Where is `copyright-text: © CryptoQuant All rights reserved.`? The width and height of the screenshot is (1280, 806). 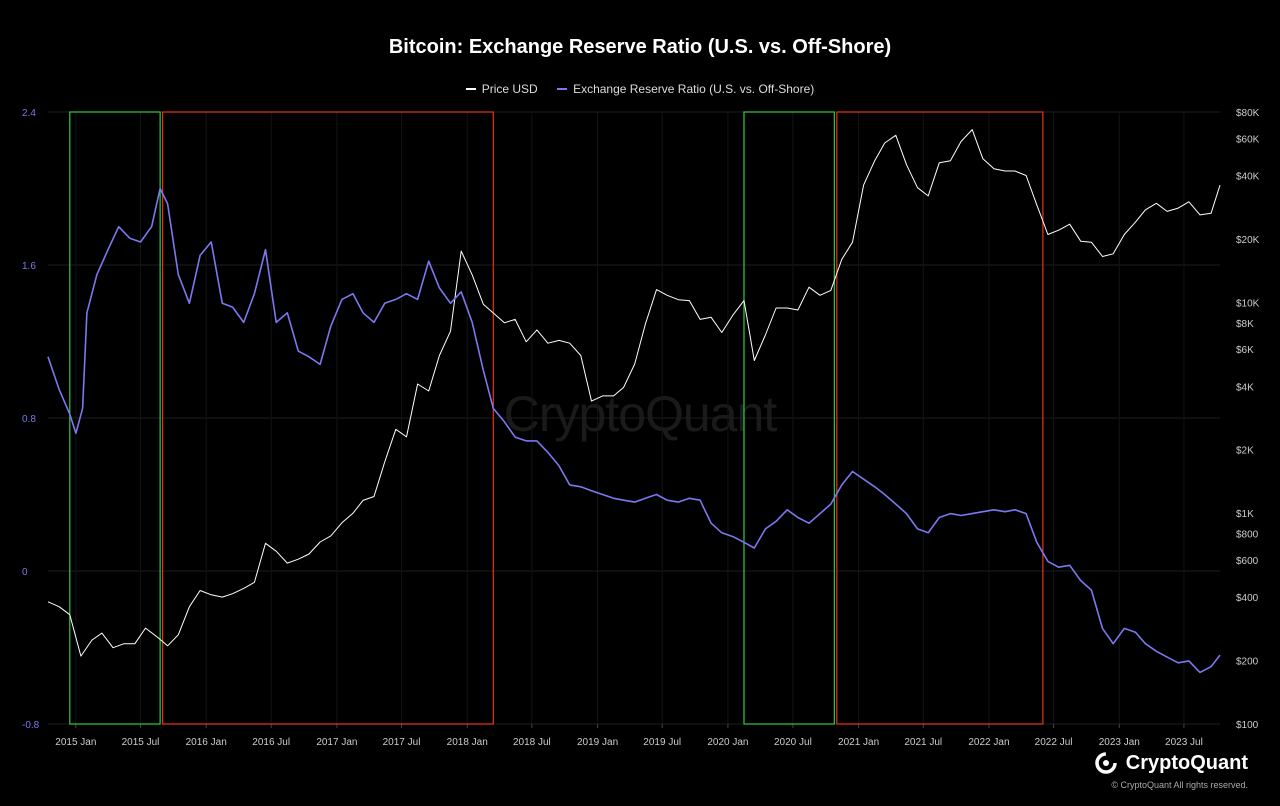 copyright-text: © CryptoQuant All rights reserved. is located at coordinates (1179, 785).